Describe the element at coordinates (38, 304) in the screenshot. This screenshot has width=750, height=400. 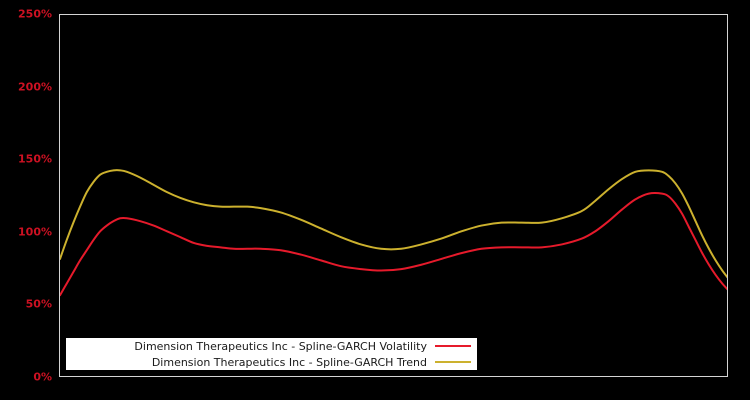
I see `y-axis-tick-label: 50%` at that location.